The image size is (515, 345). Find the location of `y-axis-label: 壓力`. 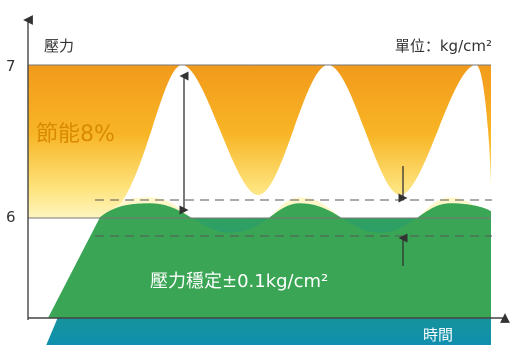

y-axis-label: 壓力 is located at coordinates (59, 46).